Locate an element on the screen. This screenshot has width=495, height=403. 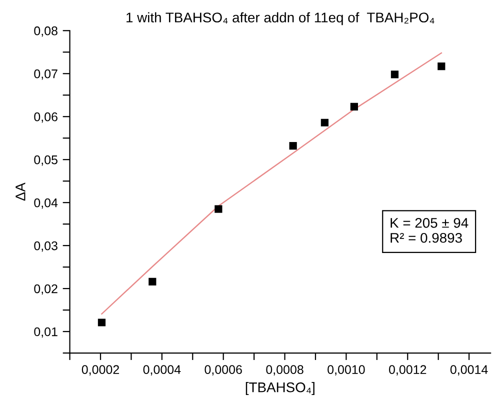
x-tick-label: 0,0012 is located at coordinates (407, 370).